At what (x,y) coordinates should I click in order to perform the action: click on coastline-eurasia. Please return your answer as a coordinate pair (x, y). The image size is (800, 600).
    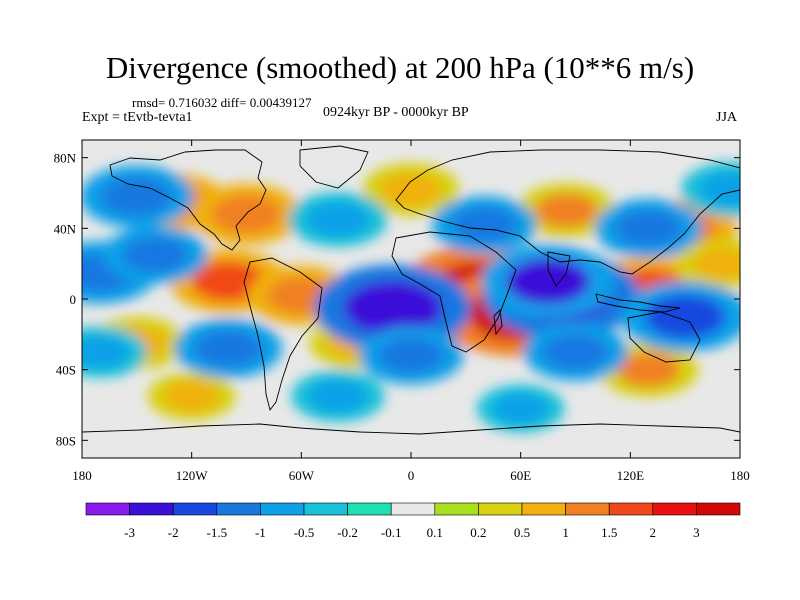
    Looking at the image, I should click on (567, 212).